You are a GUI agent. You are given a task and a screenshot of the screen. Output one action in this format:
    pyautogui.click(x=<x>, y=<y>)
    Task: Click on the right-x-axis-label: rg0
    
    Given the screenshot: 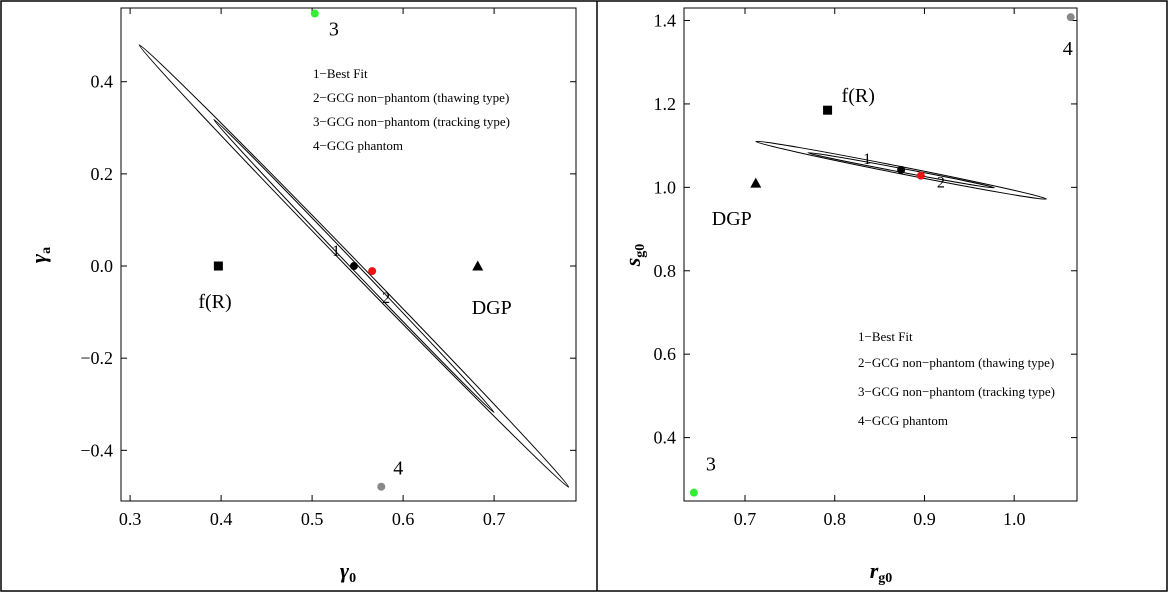 What is the action you would take?
    pyautogui.click(x=881, y=572)
    